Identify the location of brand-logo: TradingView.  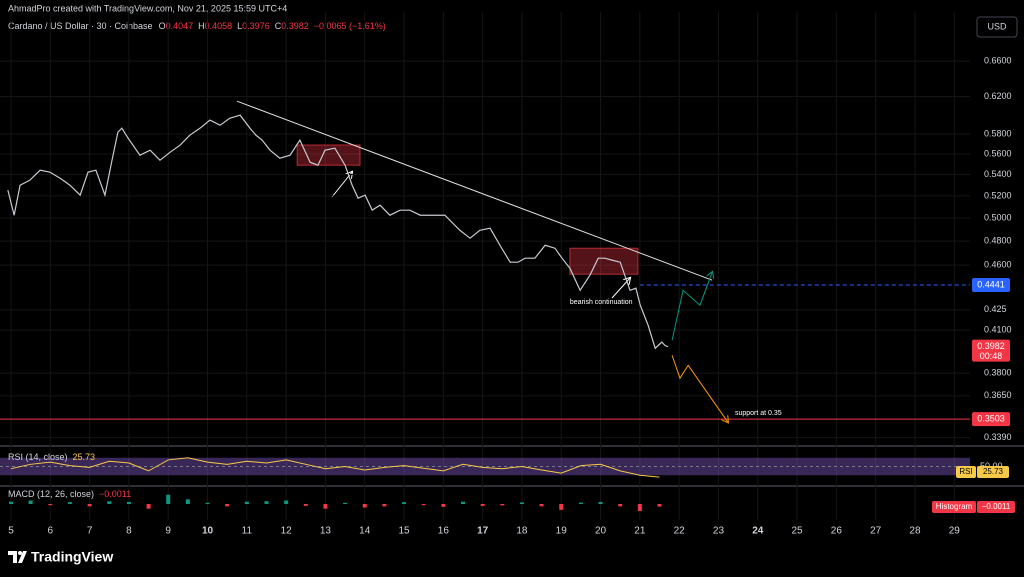
(60, 557).